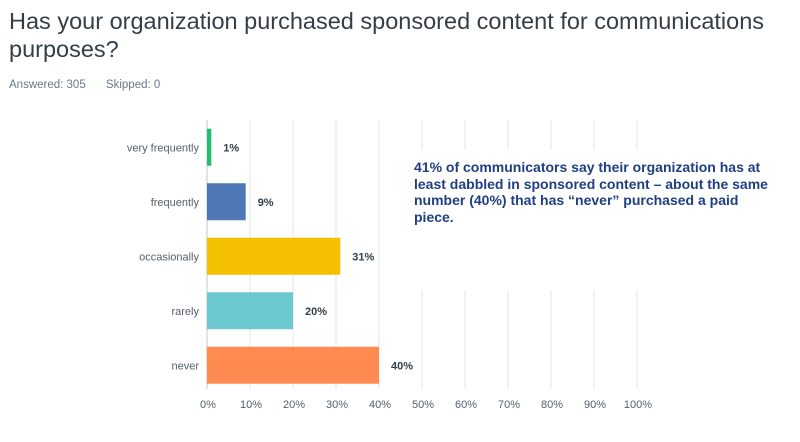 Image resolution: width=800 pixels, height=442 pixels. What do you see at coordinates (423, 405) in the screenshot?
I see `x-tick-label: 50%` at bounding box center [423, 405].